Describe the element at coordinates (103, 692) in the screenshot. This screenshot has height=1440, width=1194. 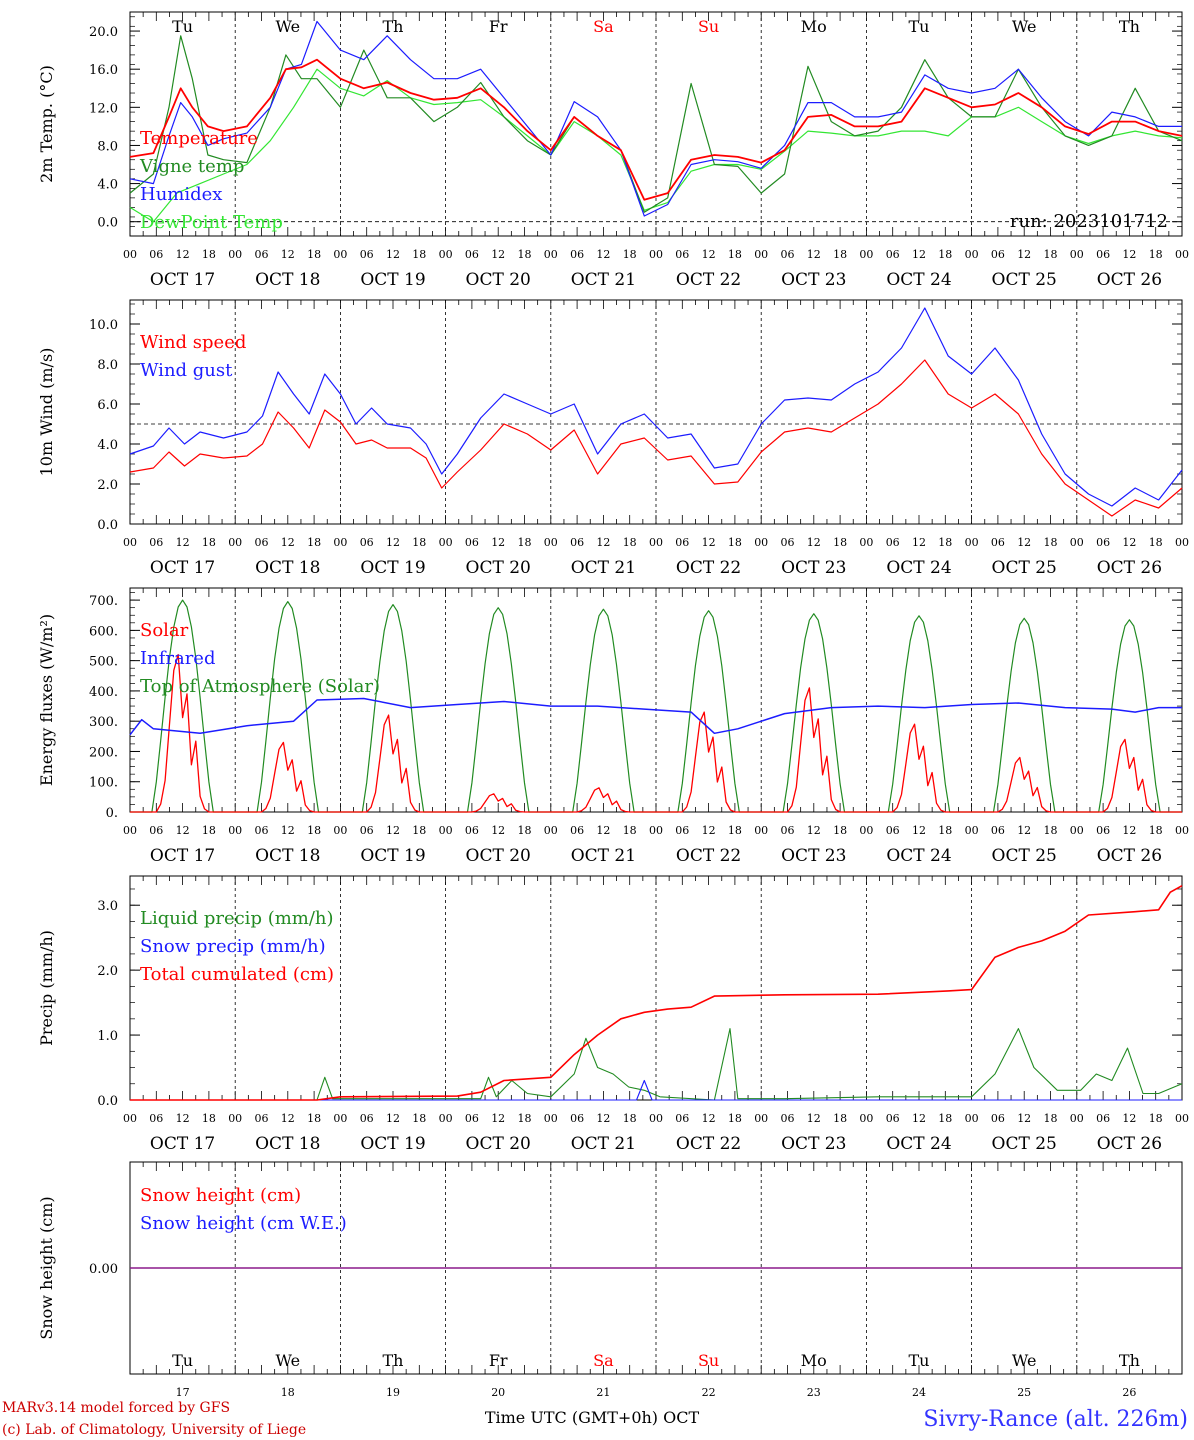
I see `y-tick-label: 400.` at that location.